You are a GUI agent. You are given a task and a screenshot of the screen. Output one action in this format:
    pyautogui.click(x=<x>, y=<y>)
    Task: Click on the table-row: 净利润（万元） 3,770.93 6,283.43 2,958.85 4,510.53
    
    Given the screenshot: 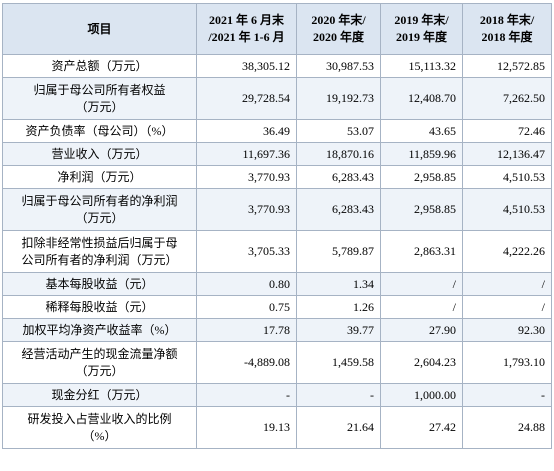 What is the action you would take?
    pyautogui.click(x=277, y=177)
    